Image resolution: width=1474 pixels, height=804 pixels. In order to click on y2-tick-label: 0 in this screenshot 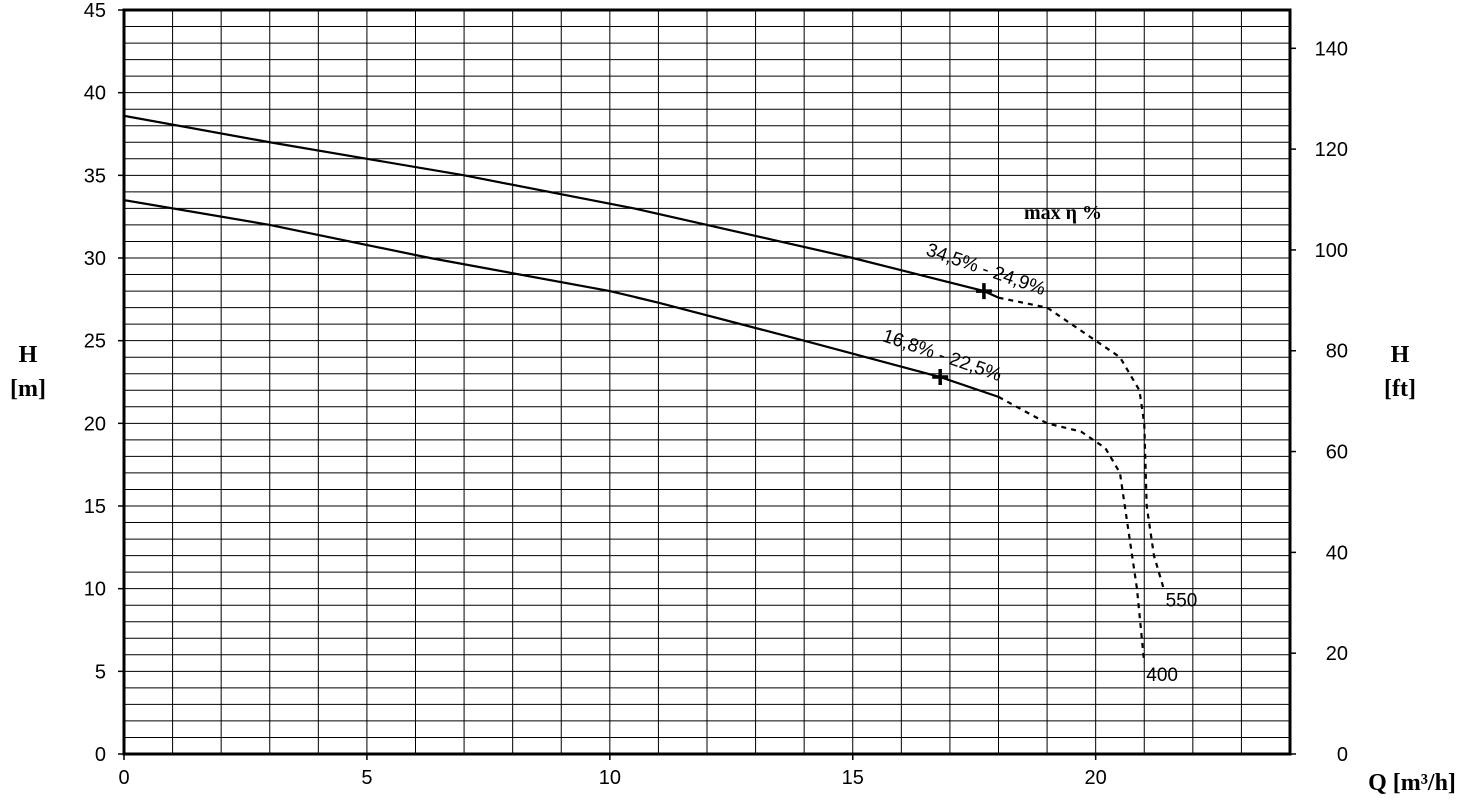, I will do `click(1342, 755)`.